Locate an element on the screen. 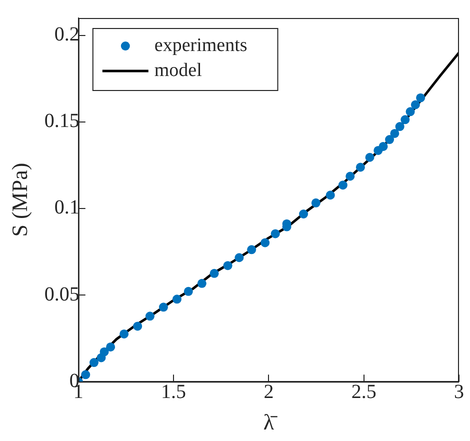 This screenshot has height=441, width=470. x-tick-label: 3 is located at coordinates (459, 391).